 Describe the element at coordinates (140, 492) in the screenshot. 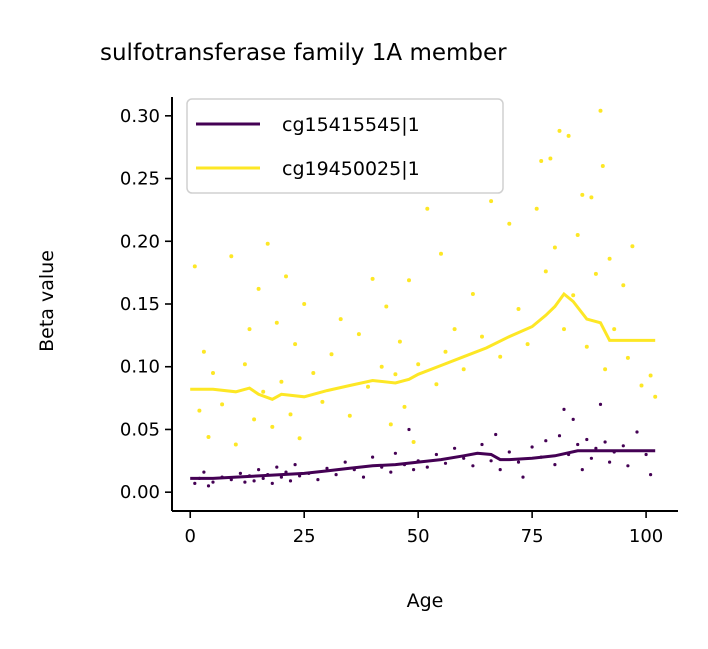

I see `y-tick-label: 0.00` at that location.